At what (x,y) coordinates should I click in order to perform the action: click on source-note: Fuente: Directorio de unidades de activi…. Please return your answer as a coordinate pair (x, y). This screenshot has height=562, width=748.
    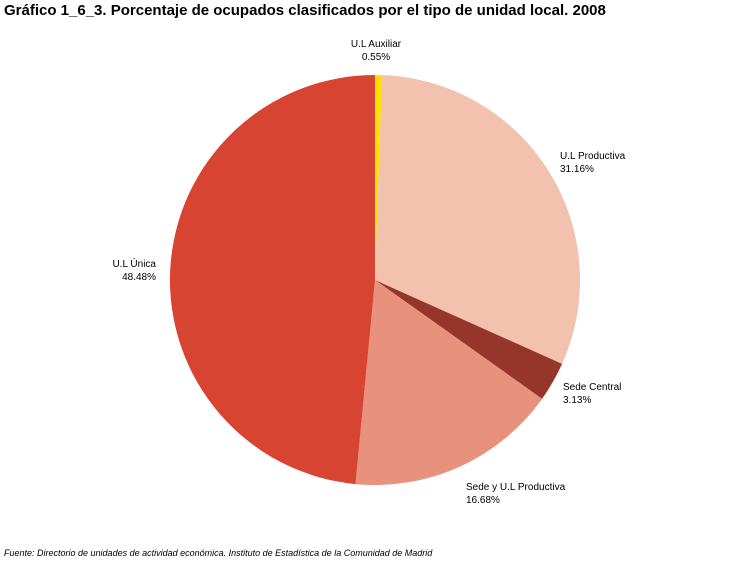
    Looking at the image, I should click on (218, 553).